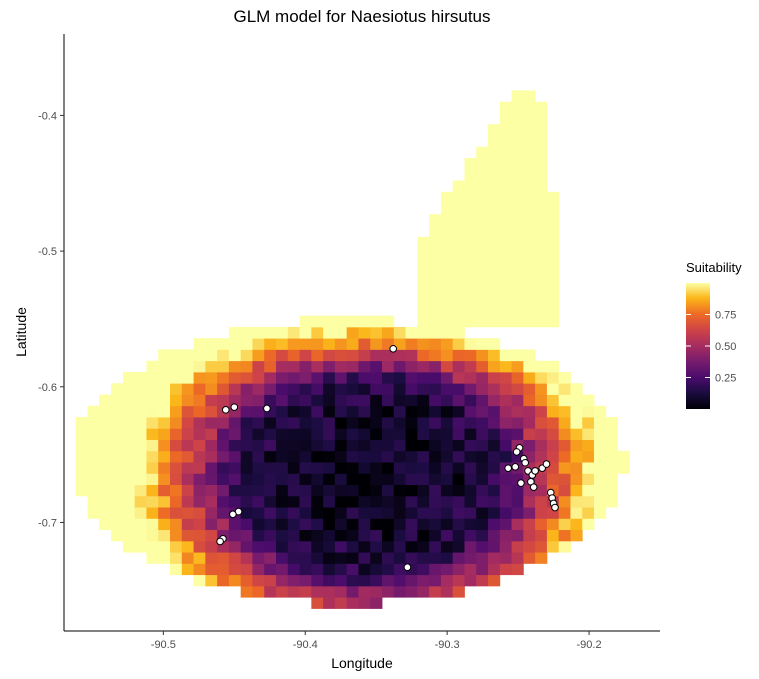 Image resolution: width=759 pixels, height=679 pixels. What do you see at coordinates (521, 483) in the screenshot?
I see `occurrence-point` at bounding box center [521, 483].